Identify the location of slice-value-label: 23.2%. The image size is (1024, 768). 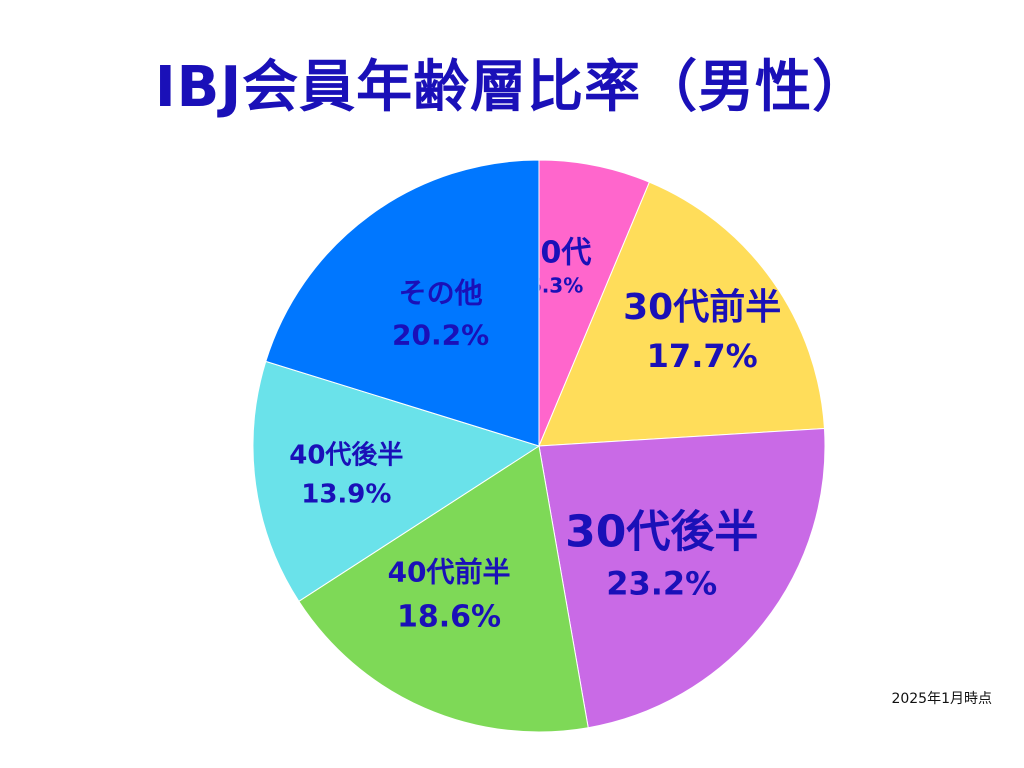
(661, 583).